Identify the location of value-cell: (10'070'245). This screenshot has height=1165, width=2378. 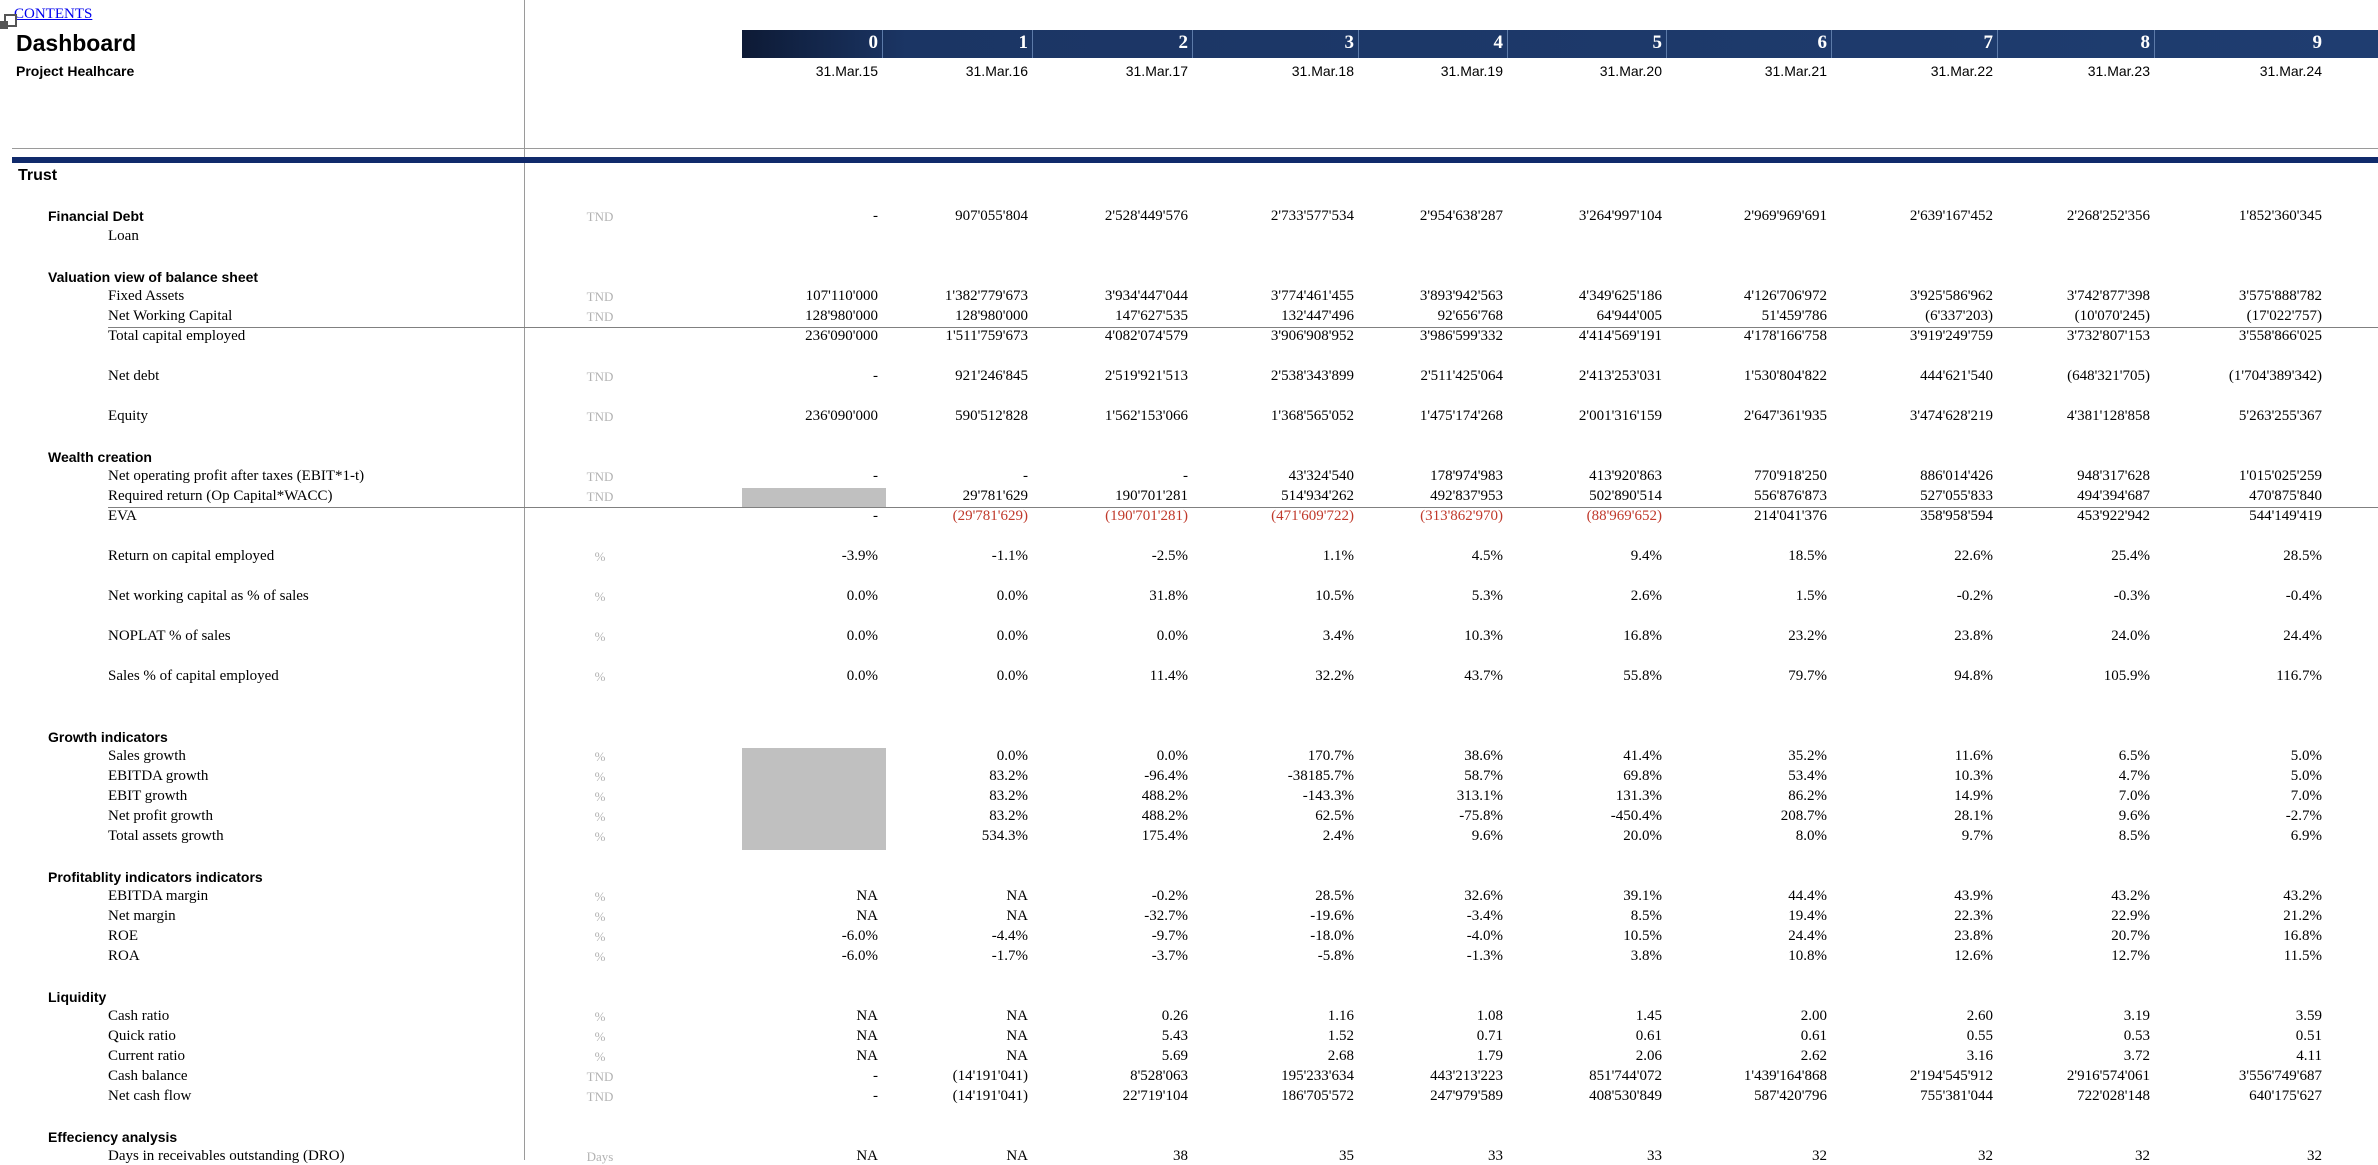
(2112, 316).